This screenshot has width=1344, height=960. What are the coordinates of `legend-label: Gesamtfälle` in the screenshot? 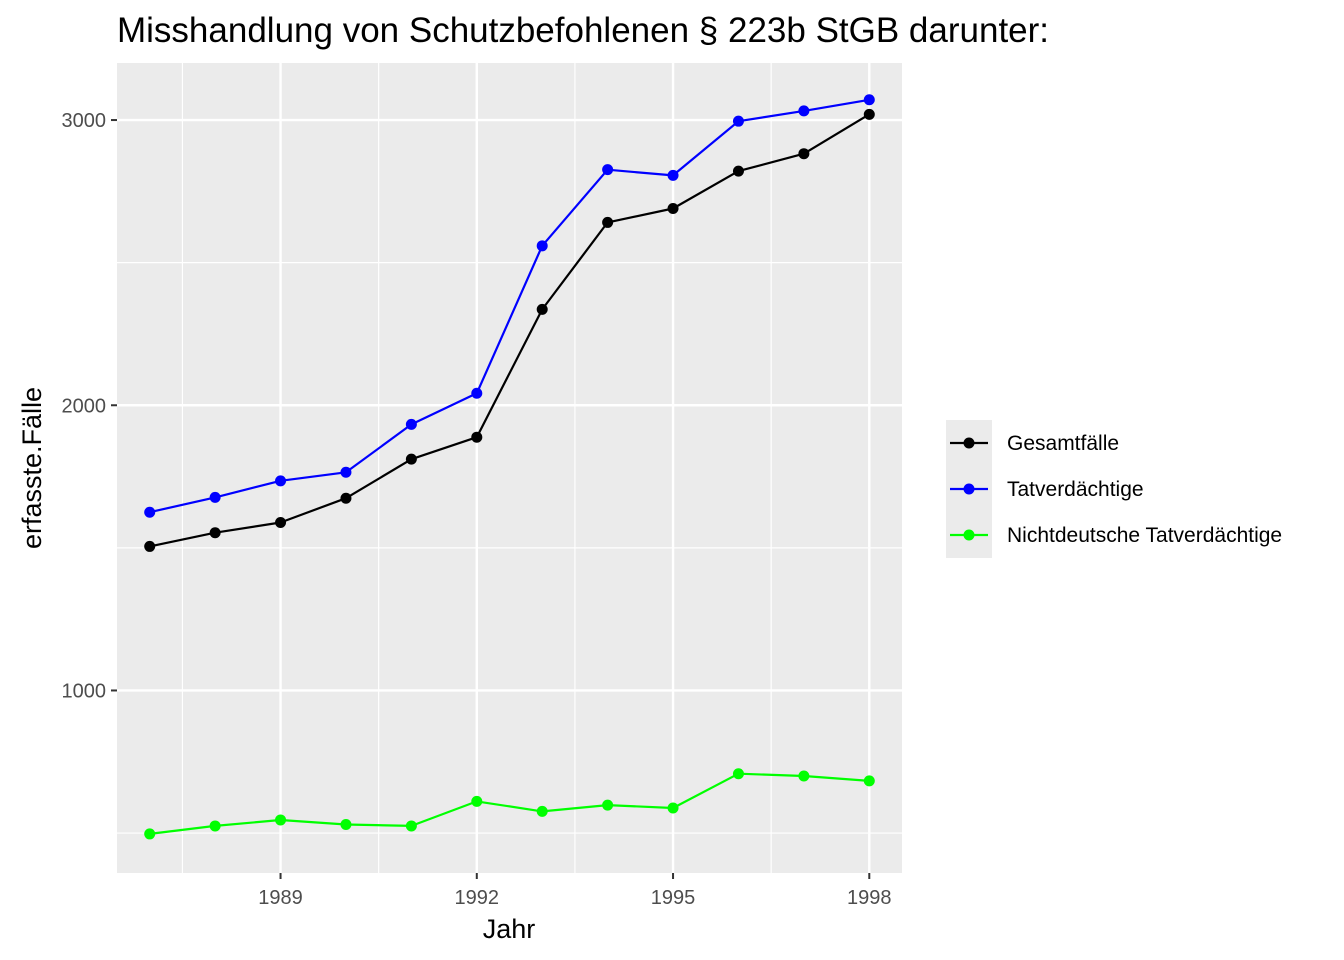 It's located at (1063, 443).